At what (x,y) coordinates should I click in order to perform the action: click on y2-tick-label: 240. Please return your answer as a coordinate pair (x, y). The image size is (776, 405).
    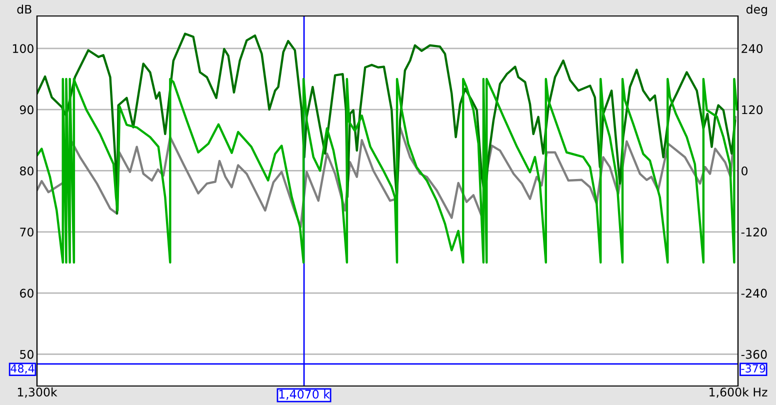
    Looking at the image, I should click on (752, 49).